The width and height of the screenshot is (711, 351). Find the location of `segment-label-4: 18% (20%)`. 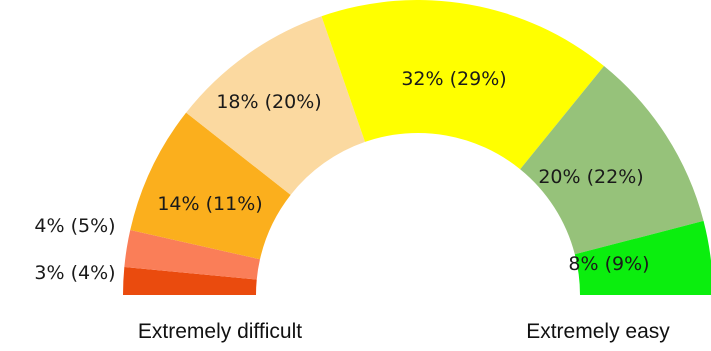

segment-label-4: 18% (20%) is located at coordinates (268, 102).